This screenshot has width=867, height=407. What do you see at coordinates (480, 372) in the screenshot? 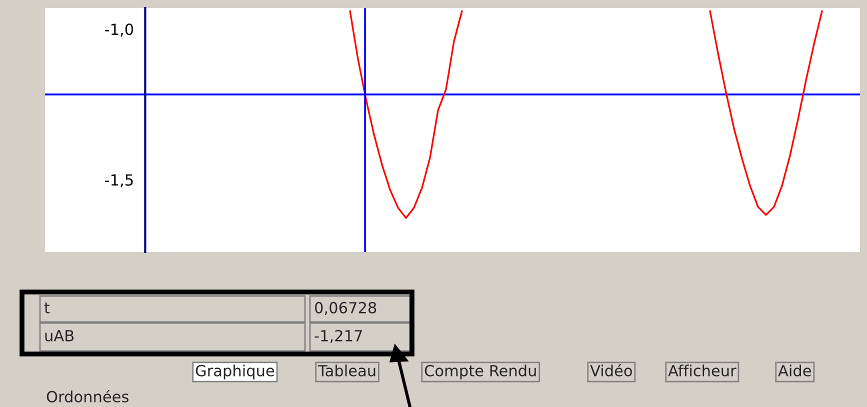
I see `text: Compte Rendu` at bounding box center [480, 372].